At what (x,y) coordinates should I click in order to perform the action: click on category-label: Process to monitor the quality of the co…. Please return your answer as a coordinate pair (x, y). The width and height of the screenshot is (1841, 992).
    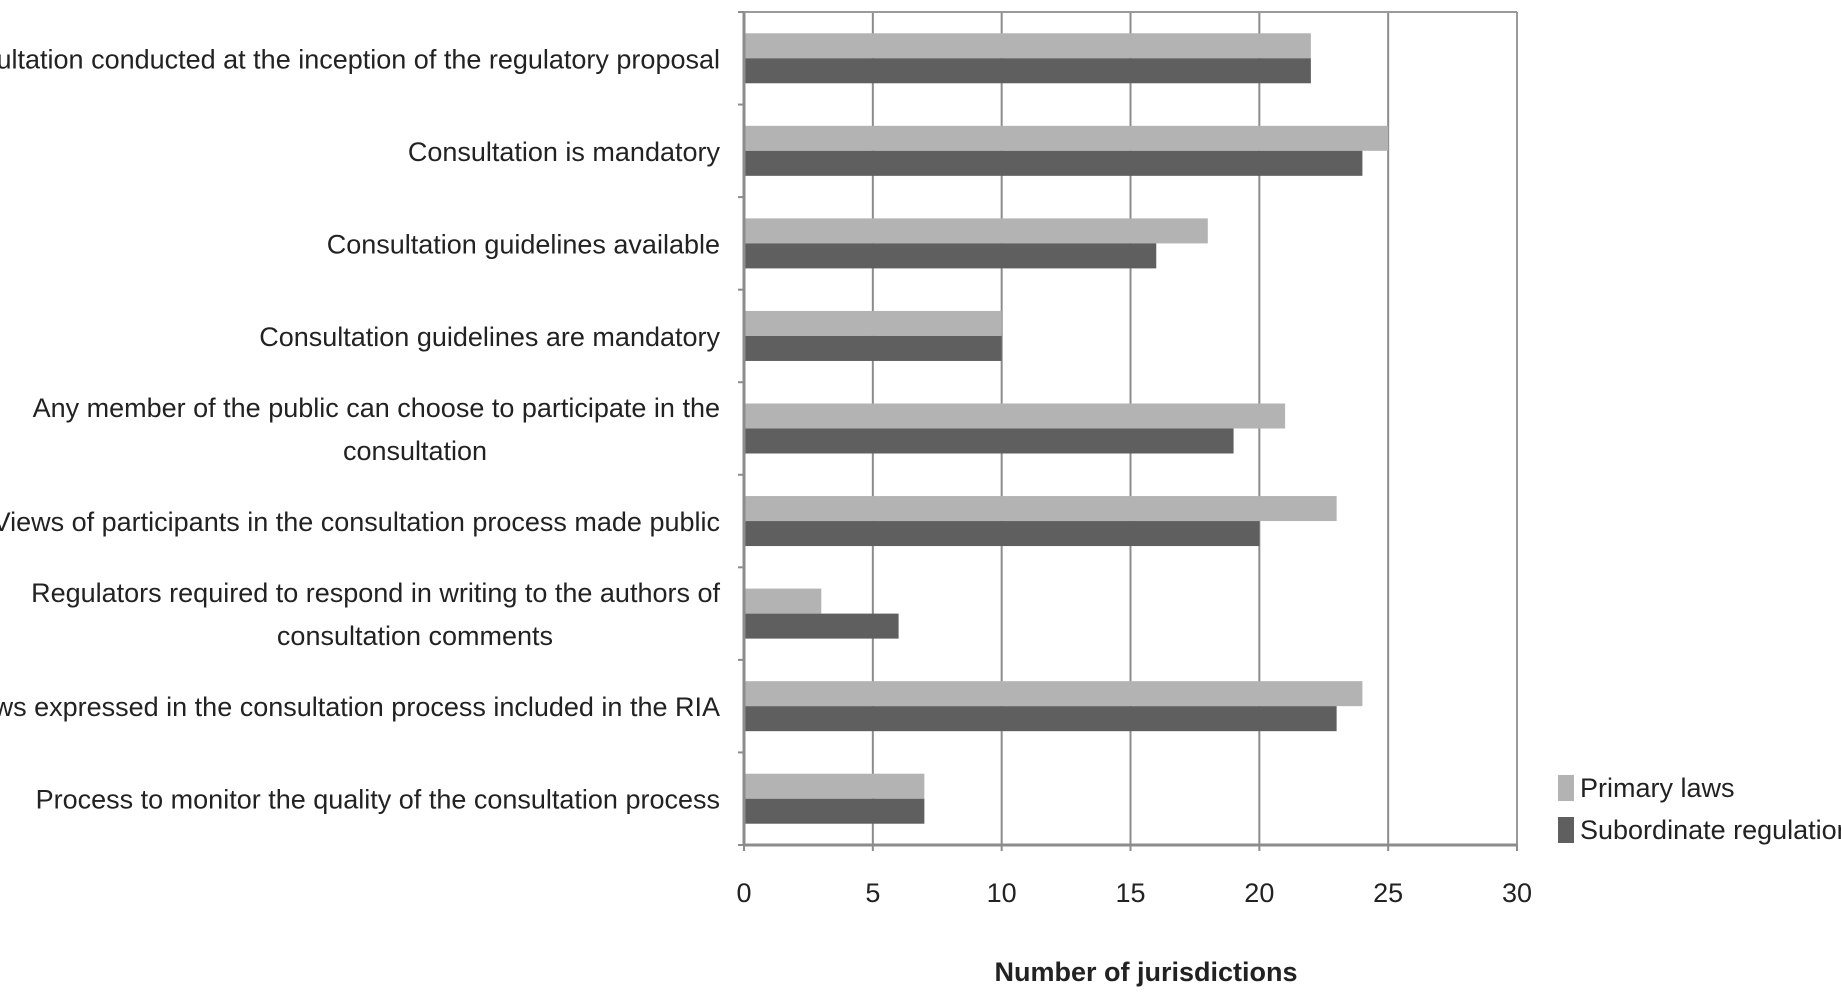
    Looking at the image, I should click on (378, 800).